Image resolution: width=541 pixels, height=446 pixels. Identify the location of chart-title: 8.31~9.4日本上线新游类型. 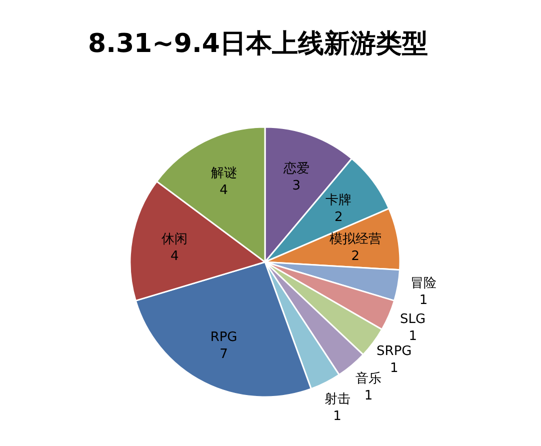
(258, 44).